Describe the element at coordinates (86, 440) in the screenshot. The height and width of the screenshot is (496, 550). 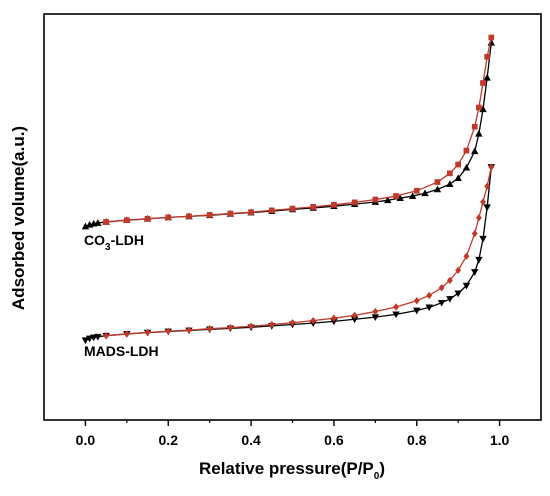
I see `x-tick-label: 0.0` at that location.